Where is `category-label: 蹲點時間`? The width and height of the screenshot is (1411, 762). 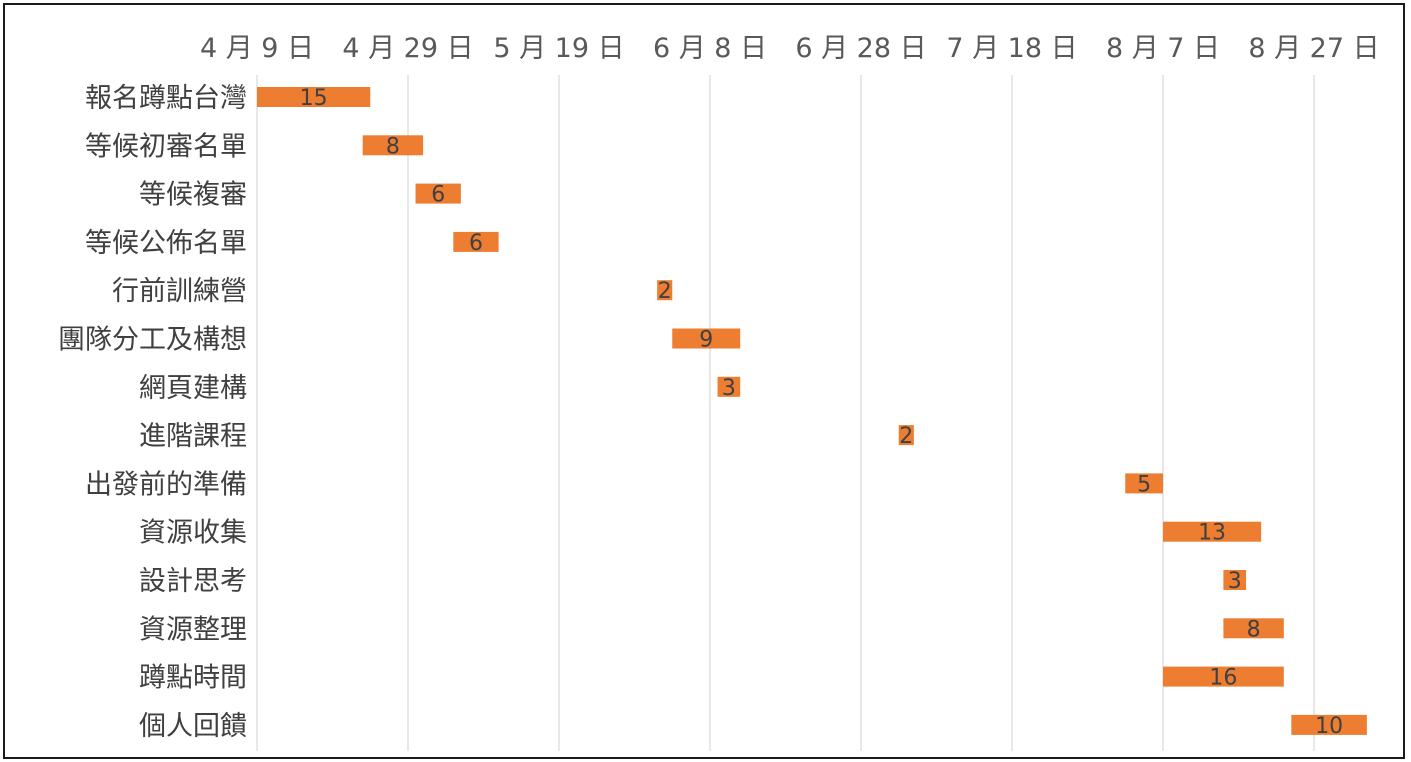 category-label: 蹲點時間 is located at coordinates (193, 678).